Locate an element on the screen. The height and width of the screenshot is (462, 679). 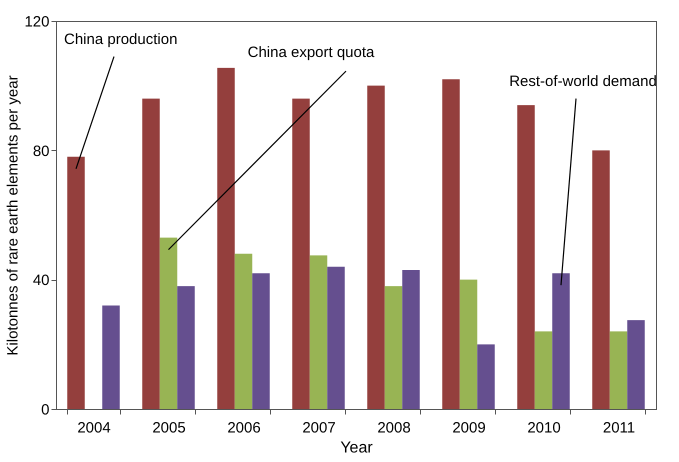
y-tick-label: 120 is located at coordinates (37, 22).